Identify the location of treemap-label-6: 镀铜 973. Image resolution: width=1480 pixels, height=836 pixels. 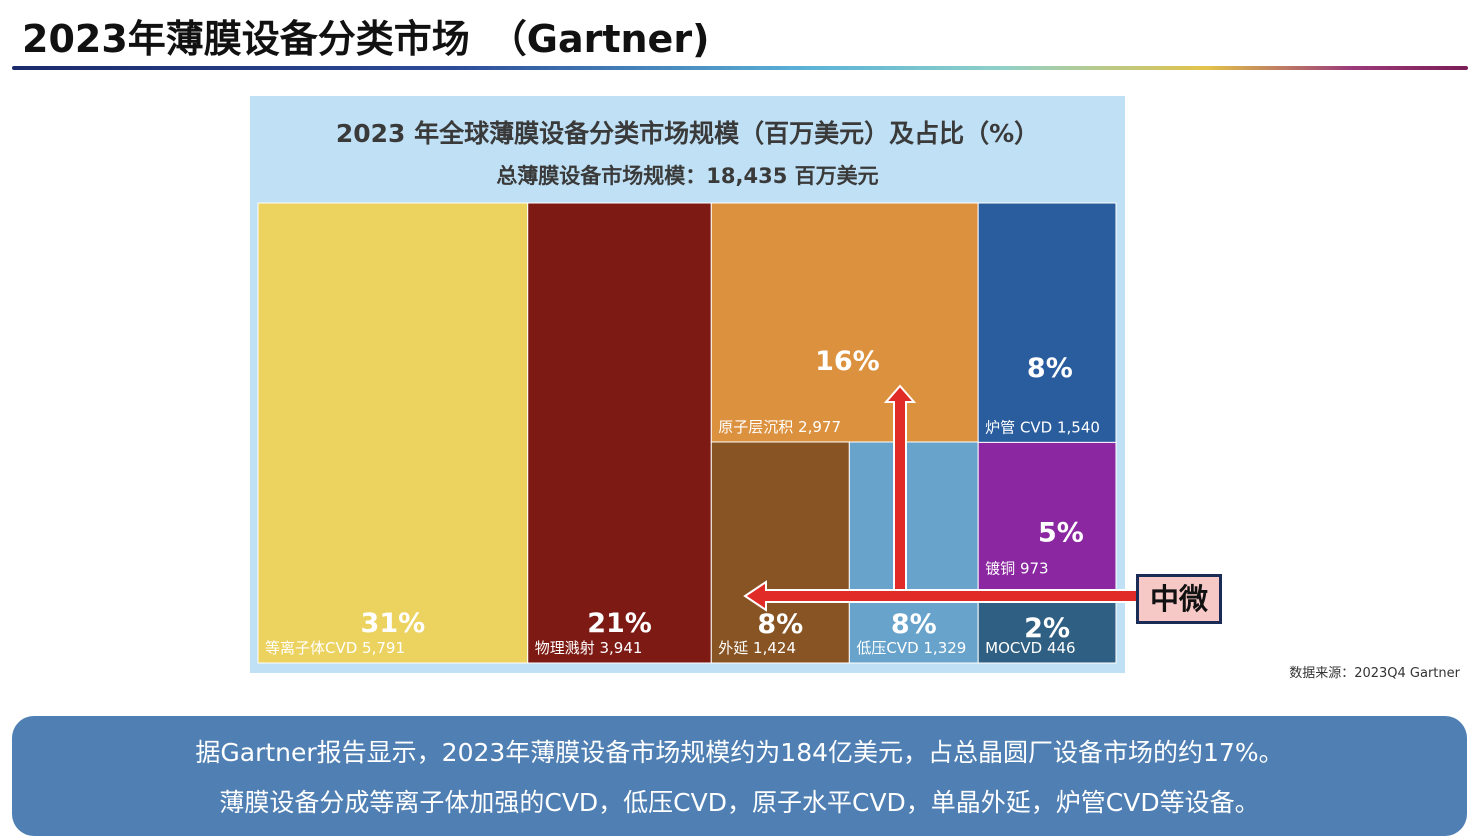
(1016, 569).